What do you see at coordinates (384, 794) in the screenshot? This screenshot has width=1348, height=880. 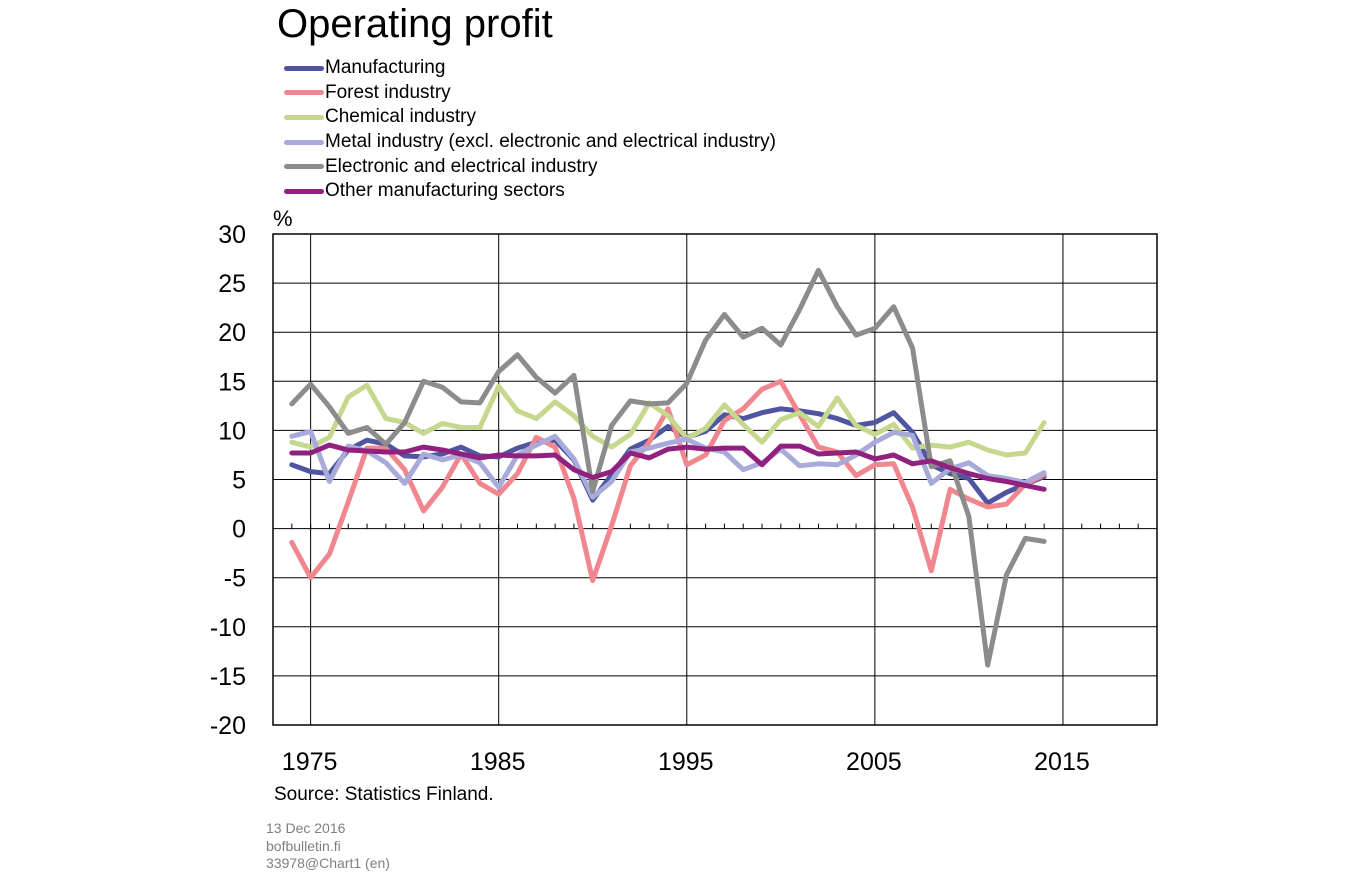 I see `source-note: Source: Statistics Finland.` at bounding box center [384, 794].